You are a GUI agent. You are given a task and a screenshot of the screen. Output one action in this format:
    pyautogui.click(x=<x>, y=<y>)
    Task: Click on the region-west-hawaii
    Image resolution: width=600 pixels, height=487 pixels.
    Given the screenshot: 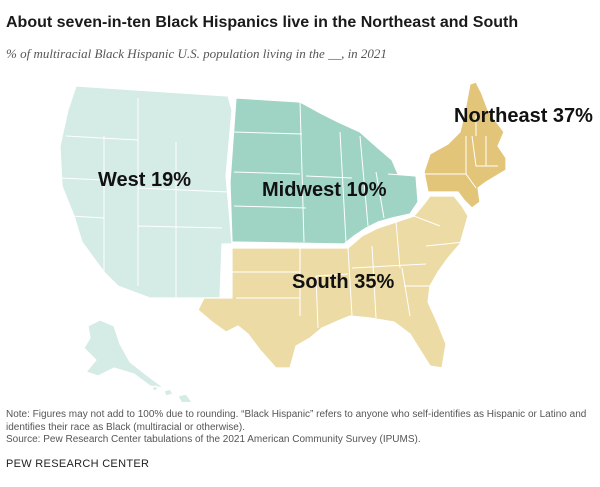 What is the action you would take?
    pyautogui.click(x=172, y=393)
    